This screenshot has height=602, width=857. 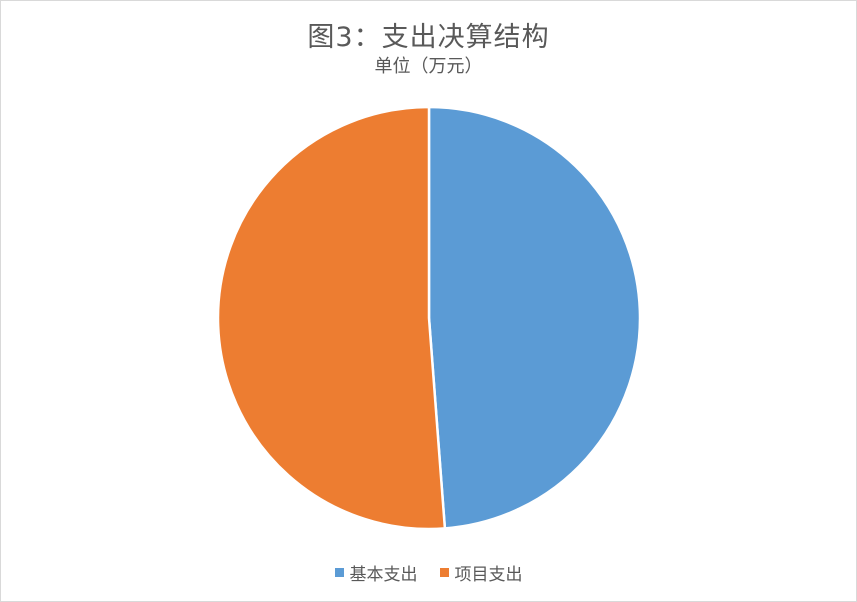 I want to click on legend-label-basic: 基本支出, so click(x=383, y=575).